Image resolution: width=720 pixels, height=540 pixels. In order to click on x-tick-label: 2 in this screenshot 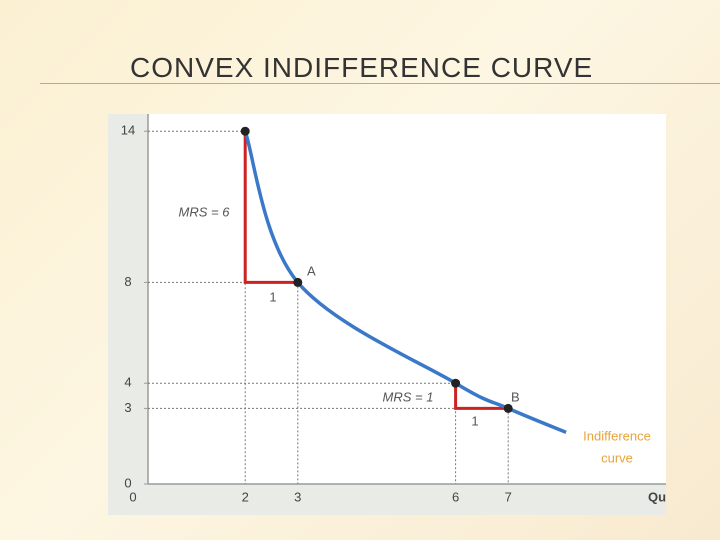, I will do `click(245, 496)`.